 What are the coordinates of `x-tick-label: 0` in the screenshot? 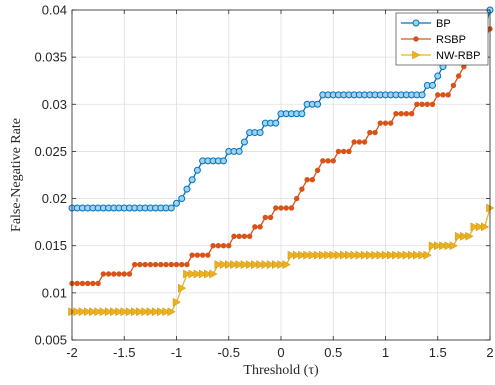 It's located at (280, 352).